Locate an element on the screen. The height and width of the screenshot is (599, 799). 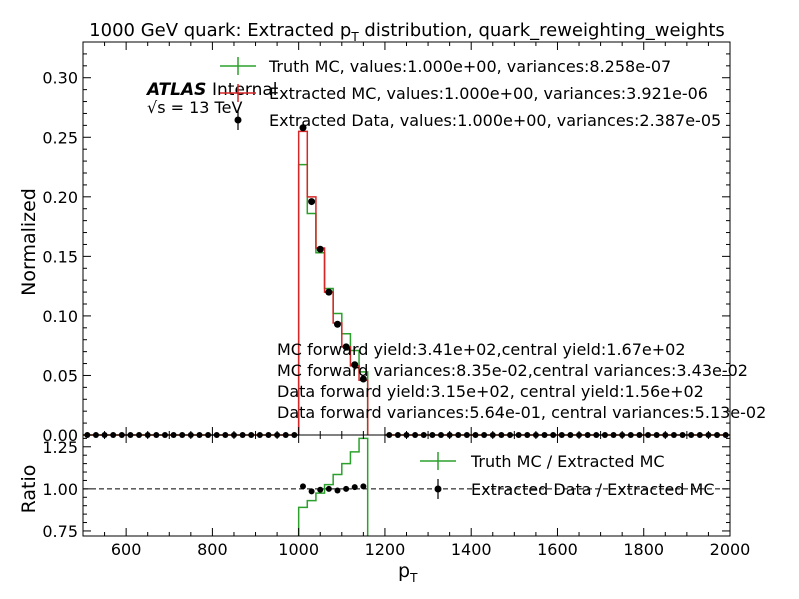
lower-y-axis-label: Ratio is located at coordinates (29, 489).